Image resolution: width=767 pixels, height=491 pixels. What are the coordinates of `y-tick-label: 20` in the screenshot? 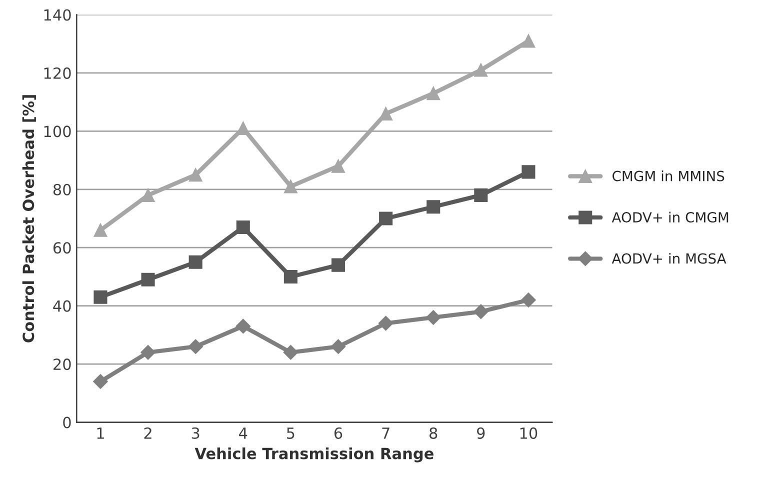 It's located at (62, 364).